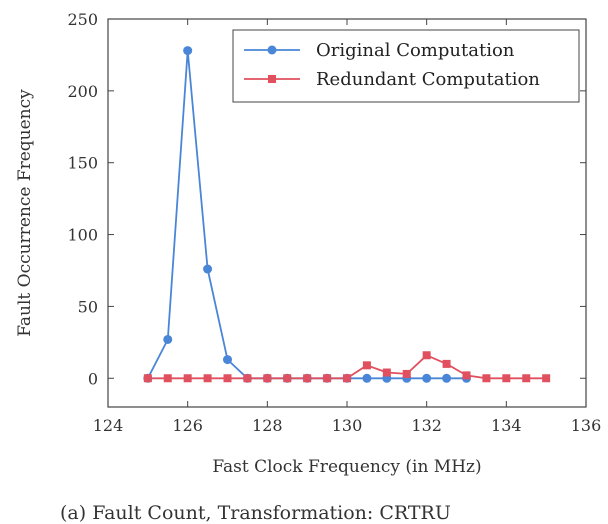 The width and height of the screenshot is (608, 524). What do you see at coordinates (428, 79) in the screenshot?
I see `legend-label-redundant: Redundant Computation` at bounding box center [428, 79].